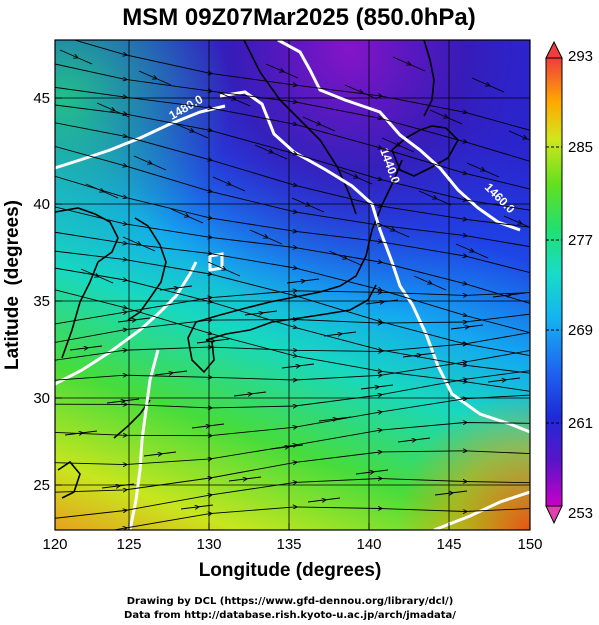  What do you see at coordinates (569, 282) in the screenshot?
I see `colorbar: 293 285 277 269 261 253` at bounding box center [569, 282].